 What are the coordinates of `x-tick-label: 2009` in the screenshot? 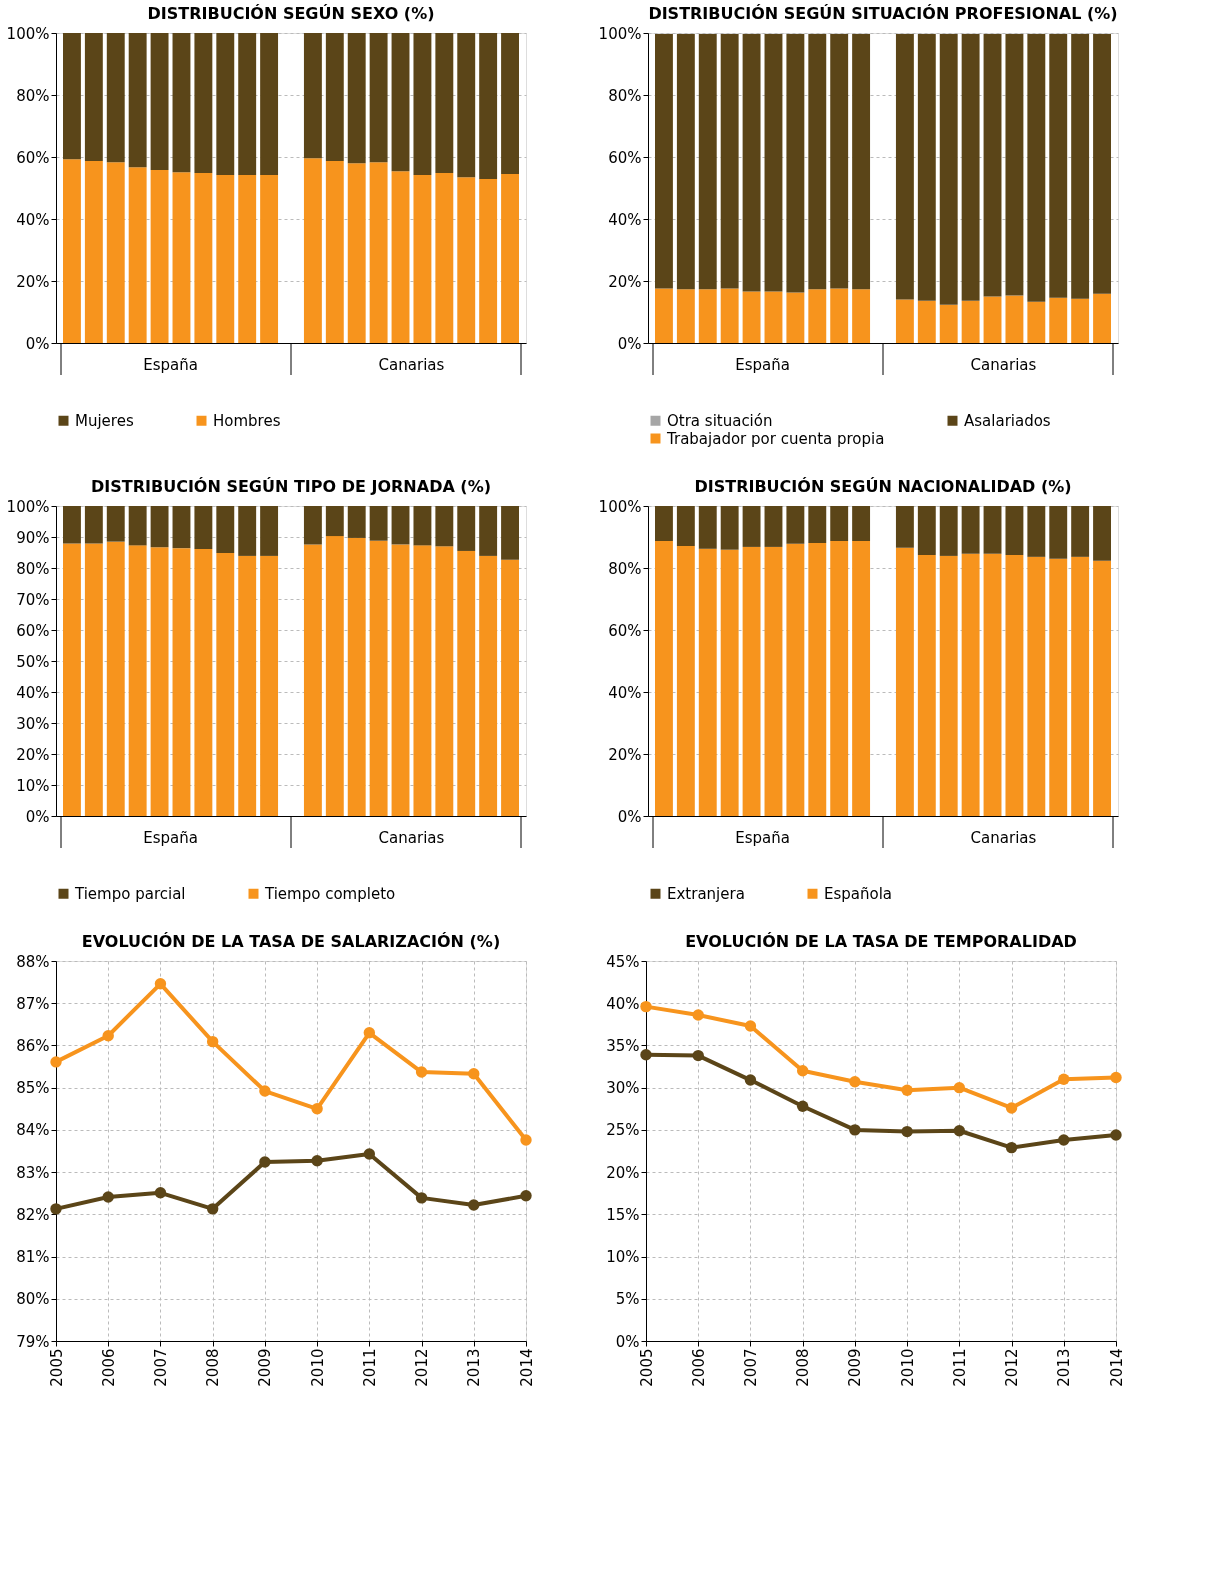 It's located at (855, 1367).